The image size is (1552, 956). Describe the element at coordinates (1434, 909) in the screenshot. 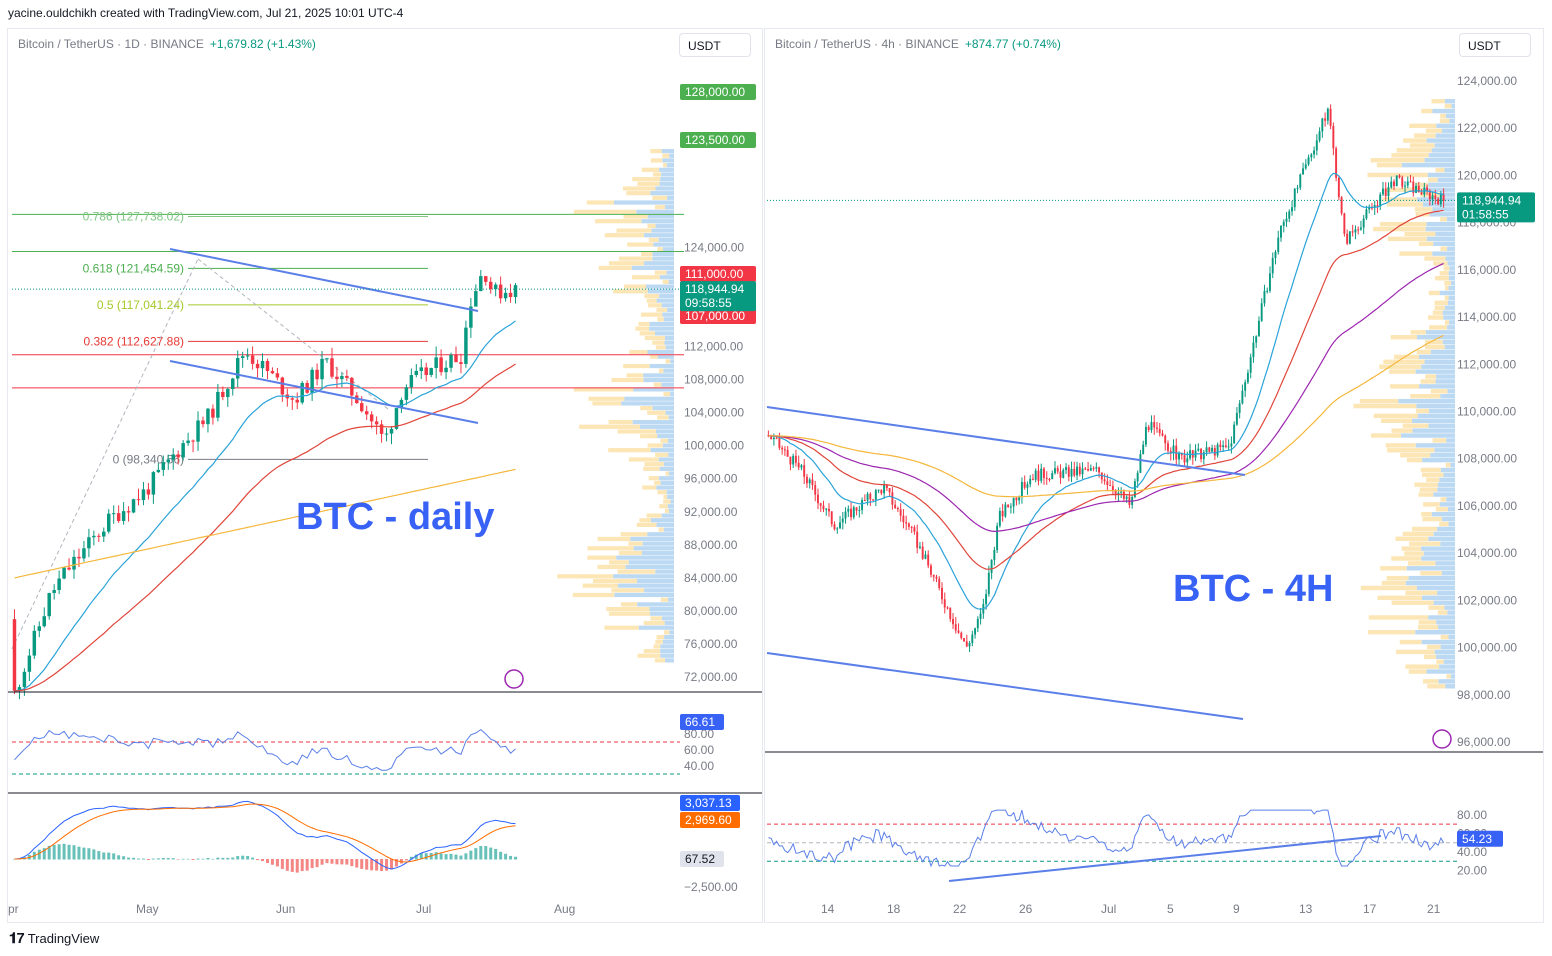

I see `4h-time-tick: 21` at that location.